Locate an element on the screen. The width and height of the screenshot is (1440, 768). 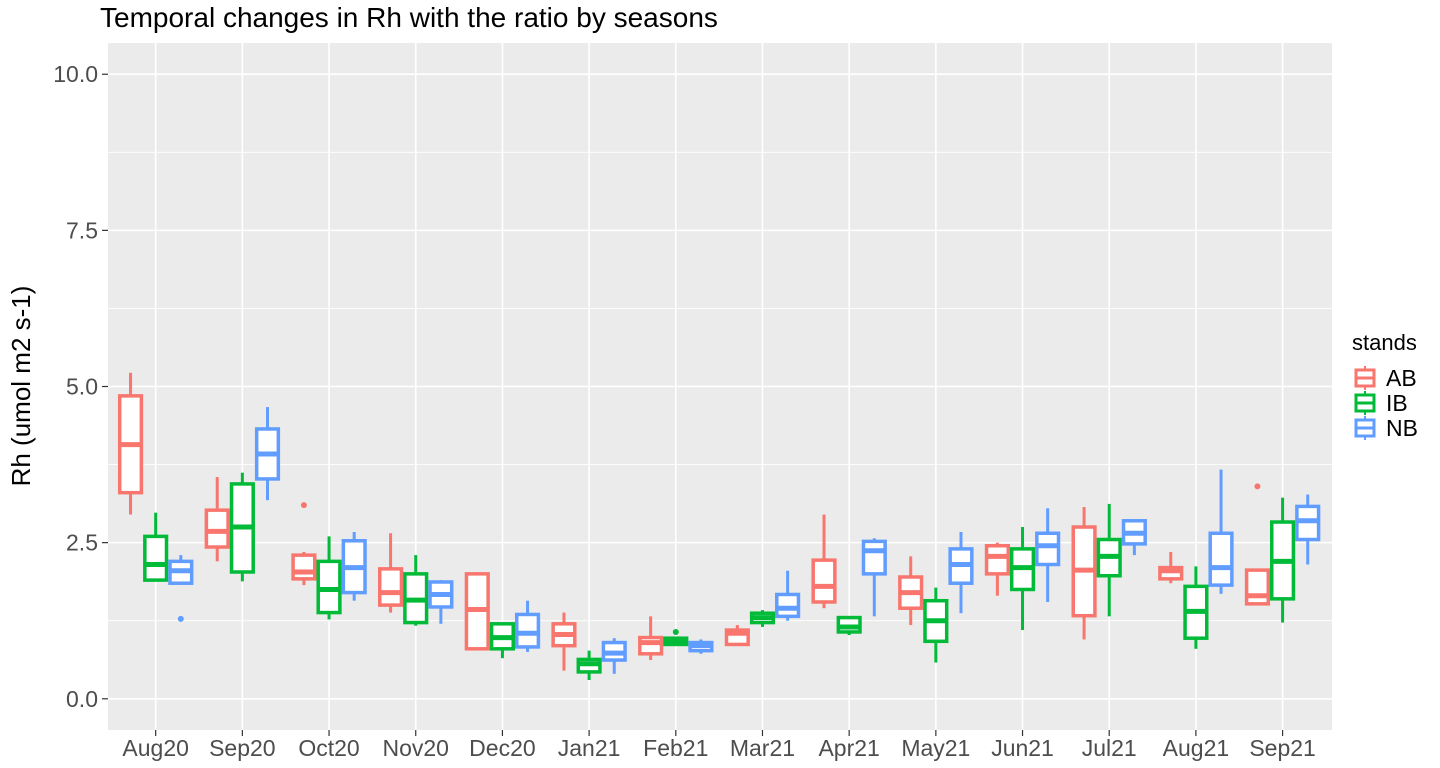
box-NB-Mar21 is located at coordinates (788, 595).